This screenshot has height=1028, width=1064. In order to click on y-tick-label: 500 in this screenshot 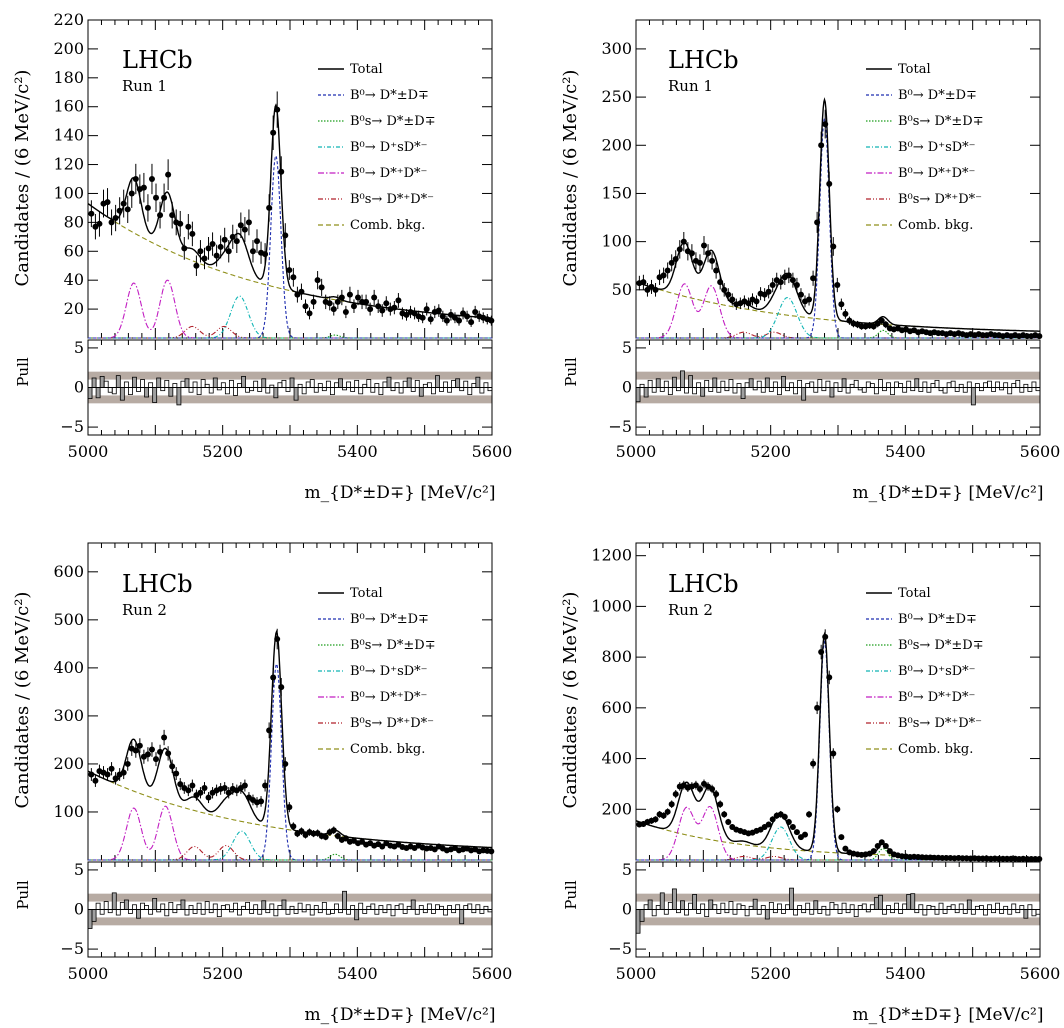, I will do `click(68, 619)`.